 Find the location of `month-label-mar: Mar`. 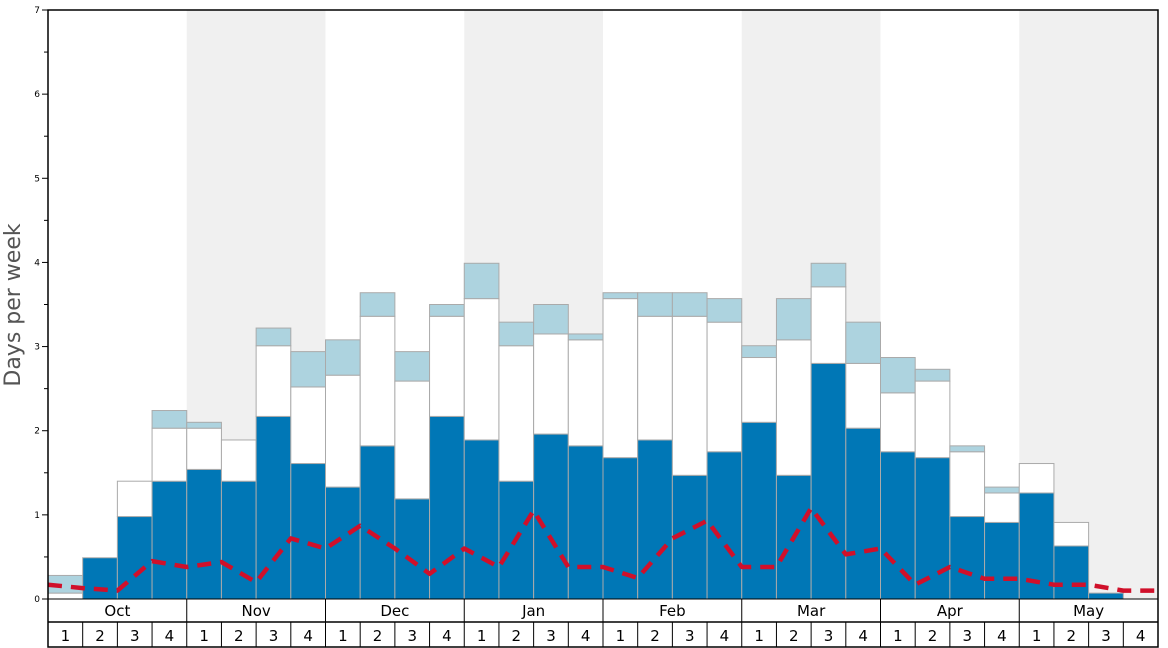

month-label-mar: Mar is located at coordinates (811, 611).